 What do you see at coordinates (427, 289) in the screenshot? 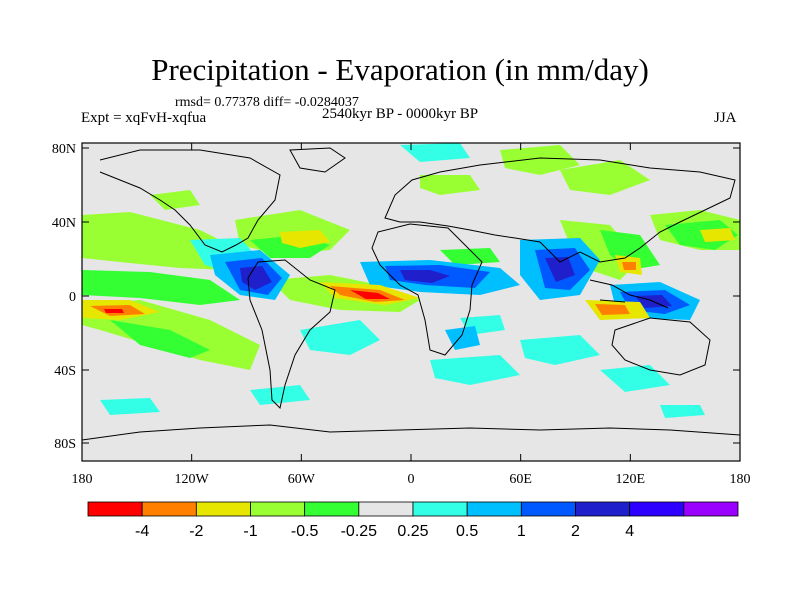
I see `coast-africa` at bounding box center [427, 289].